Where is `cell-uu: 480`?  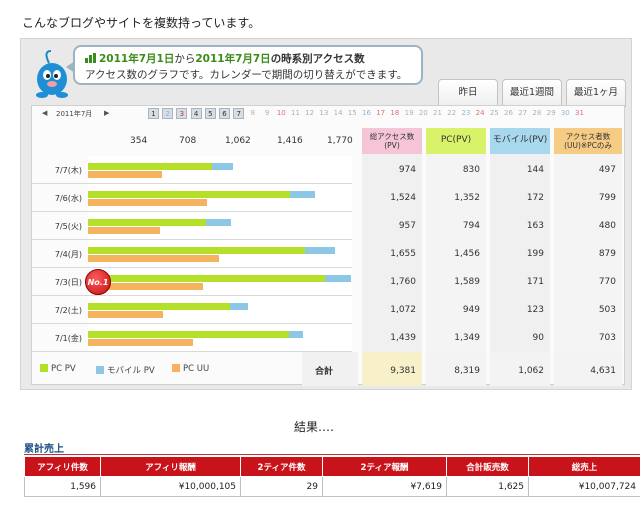
cell-uu: 480 is located at coordinates (607, 226).